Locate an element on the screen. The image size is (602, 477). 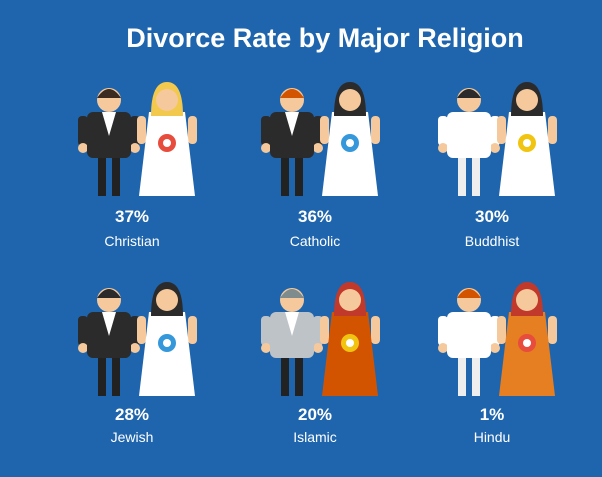
religion: Hindu is located at coordinates (492, 437).